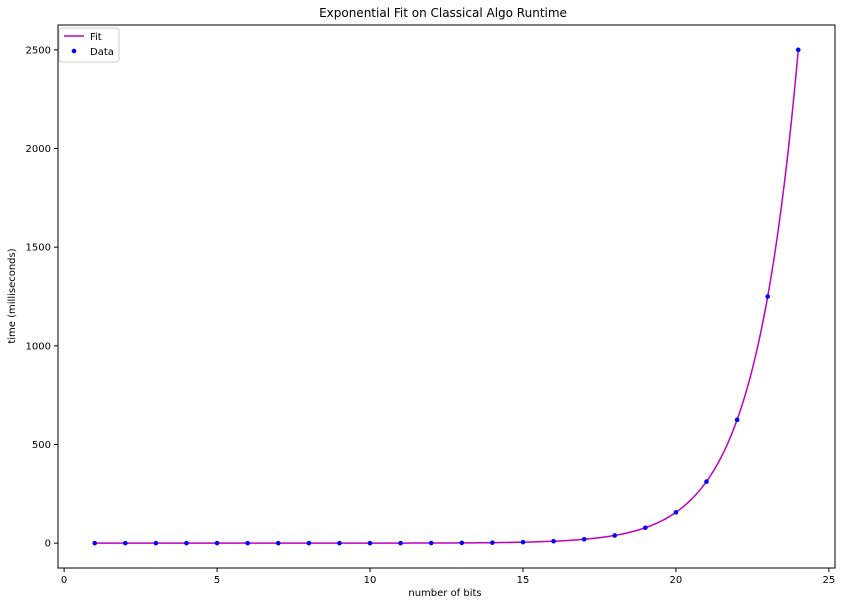 The height and width of the screenshot is (604, 845). I want to click on x-tick-label: 0, so click(64, 580).